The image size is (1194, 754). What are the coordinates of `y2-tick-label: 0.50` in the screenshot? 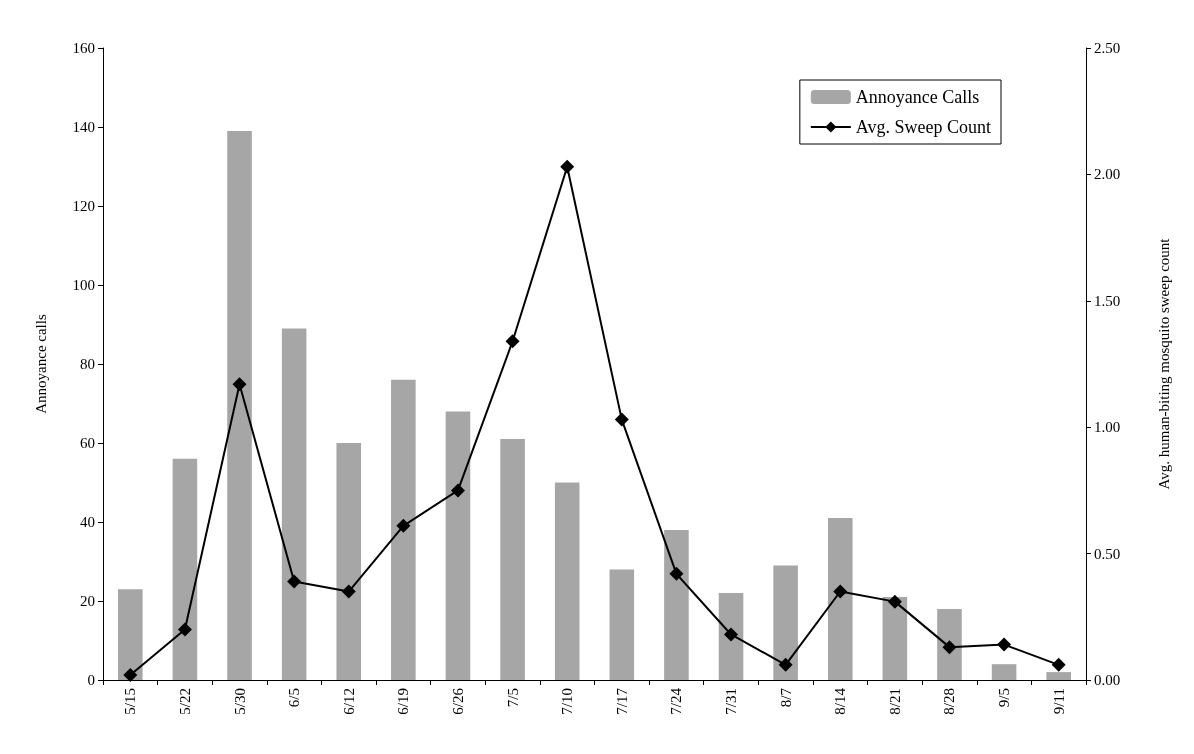 It's located at (1107, 553).